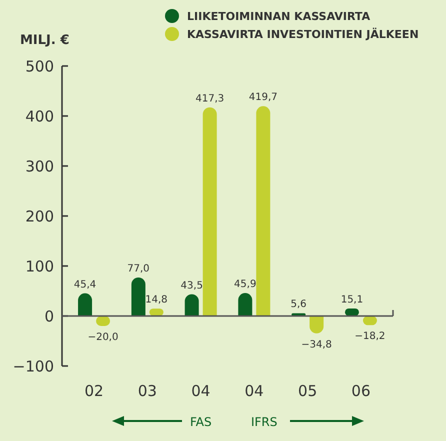 The height and width of the screenshot is (441, 446). Describe the element at coordinates (303, 33) in the screenshot. I see `legend-label: KASSAVIRTA INVESTOINTIEN JÄLKEEN` at that location.